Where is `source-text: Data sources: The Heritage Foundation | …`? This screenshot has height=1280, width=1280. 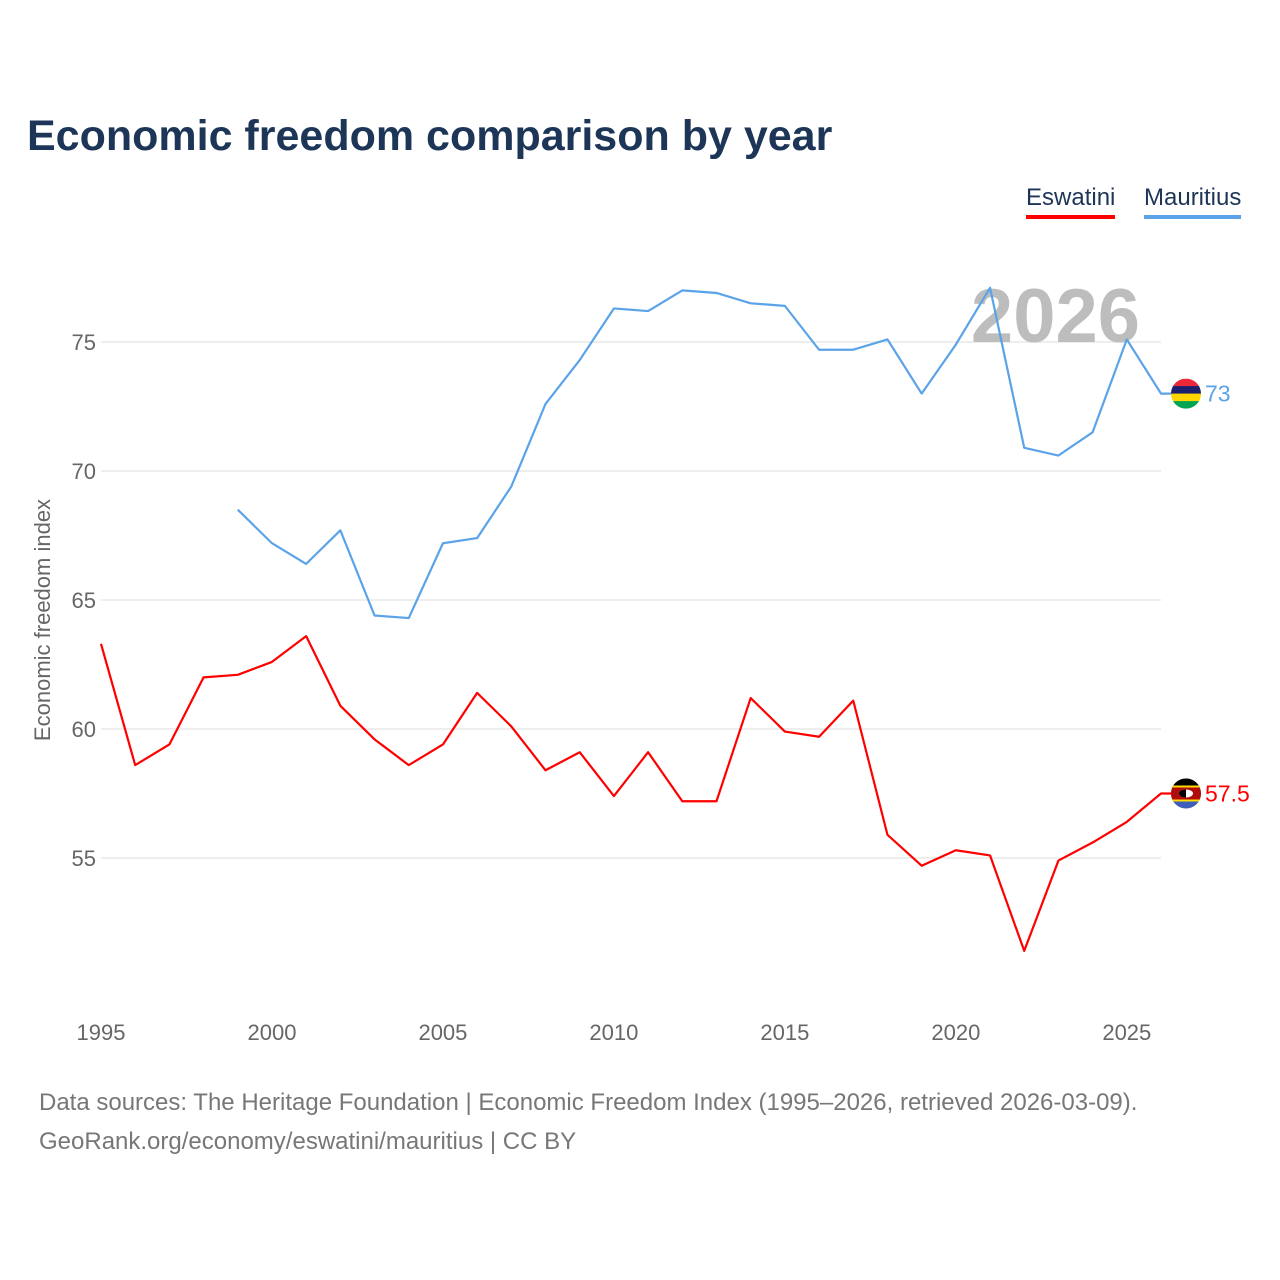
source-text: Data sources: The Heritage Foundation | … is located at coordinates (588, 1102).